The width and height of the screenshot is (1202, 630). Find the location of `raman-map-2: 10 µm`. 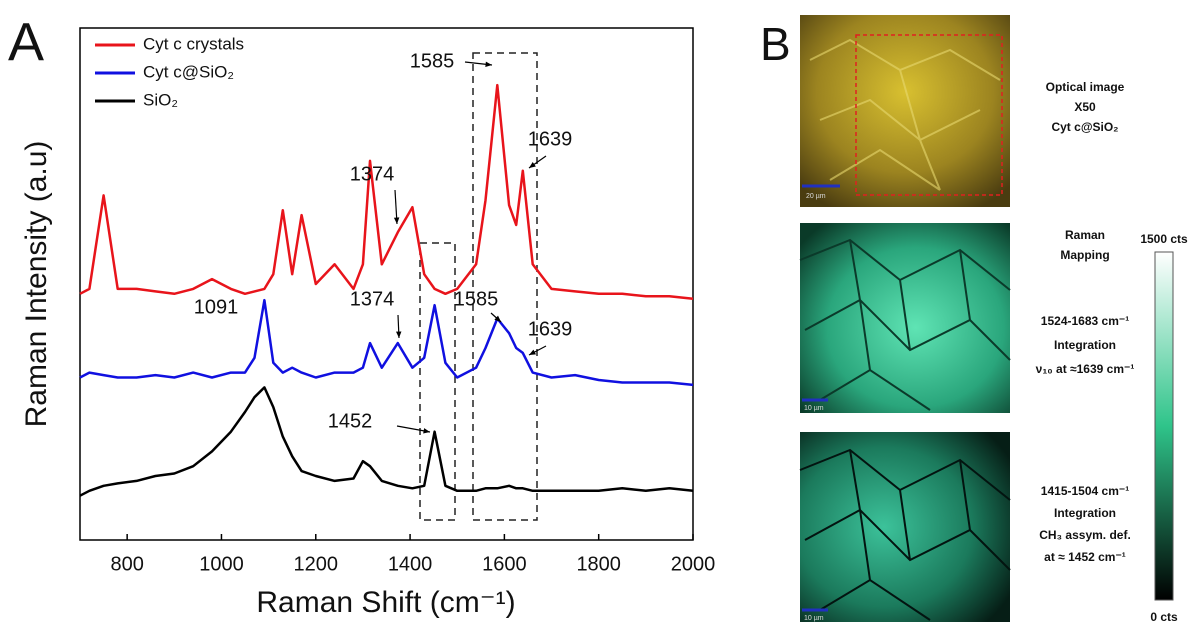

raman-map-2: 10 µm is located at coordinates (905, 527).